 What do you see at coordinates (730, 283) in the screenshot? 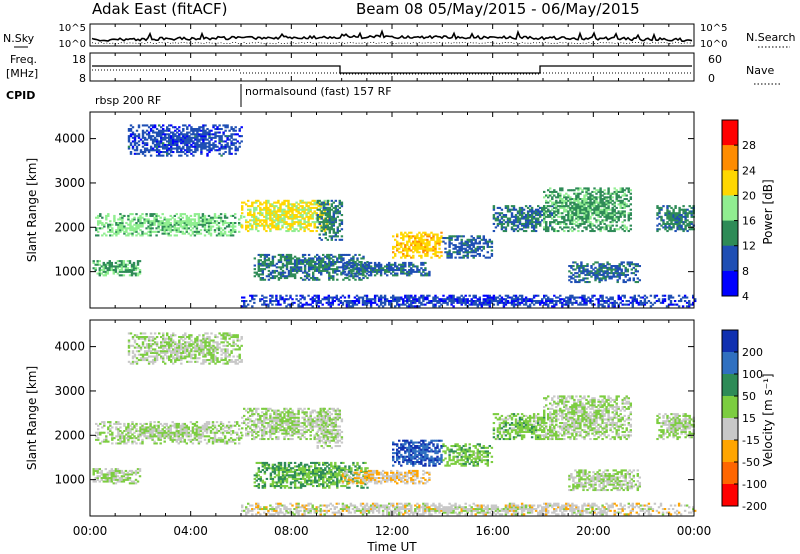
I see `colorbar-swatch` at bounding box center [730, 283].